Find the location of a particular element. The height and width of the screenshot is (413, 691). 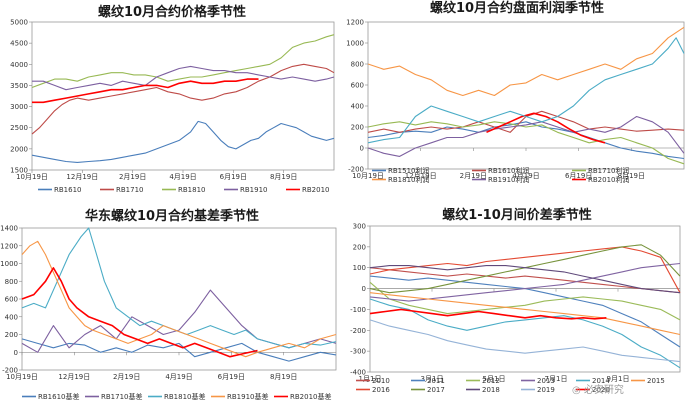

y-tick-label: 3000 is located at coordinates (19, 107).